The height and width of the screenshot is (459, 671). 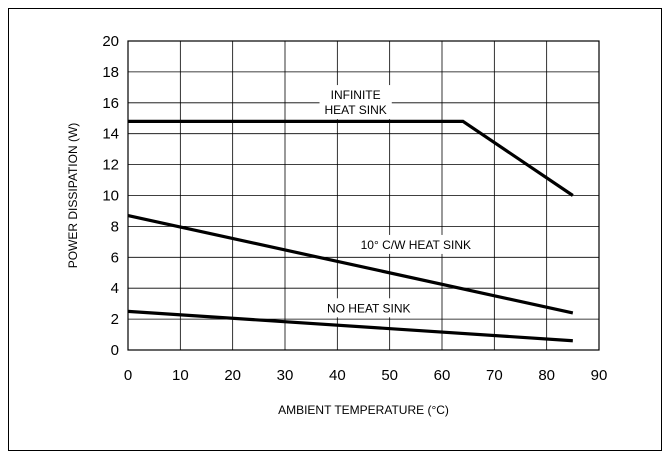 I want to click on x-tick-label: 40, so click(x=337, y=375).